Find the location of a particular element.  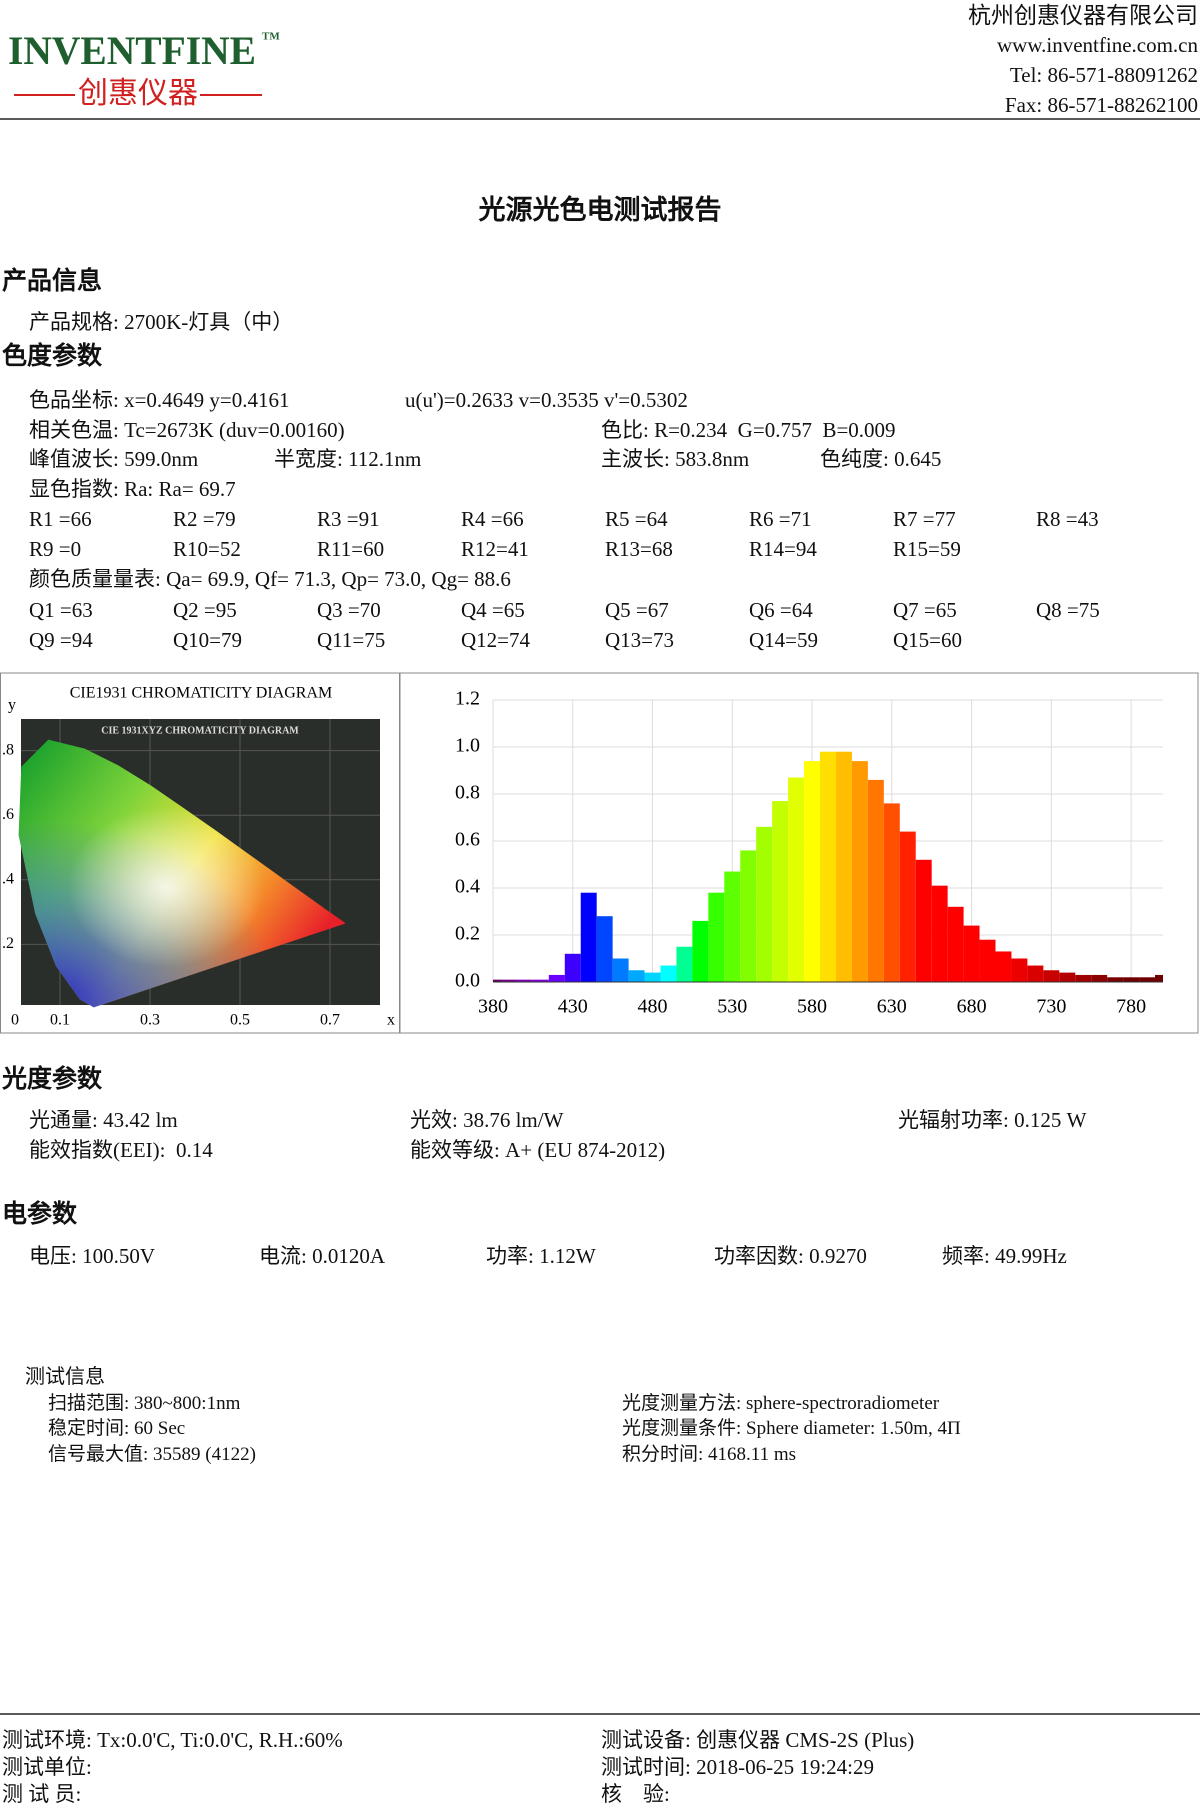

logo-tm: TM is located at coordinates (271, 37).